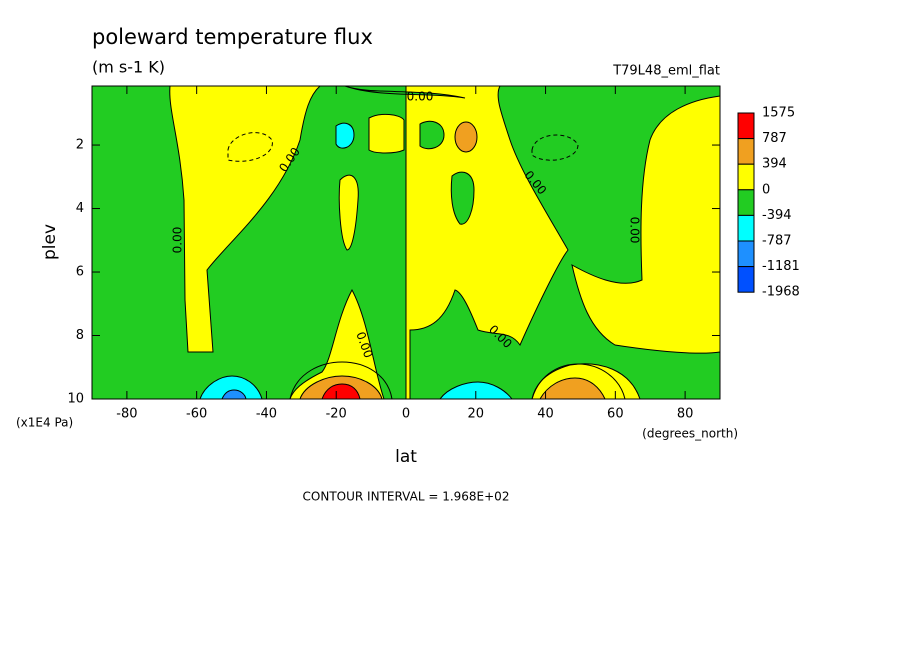 Image resolution: width=904 pixels, height=654 pixels. I want to click on x-tick-label: -80, so click(126, 414).